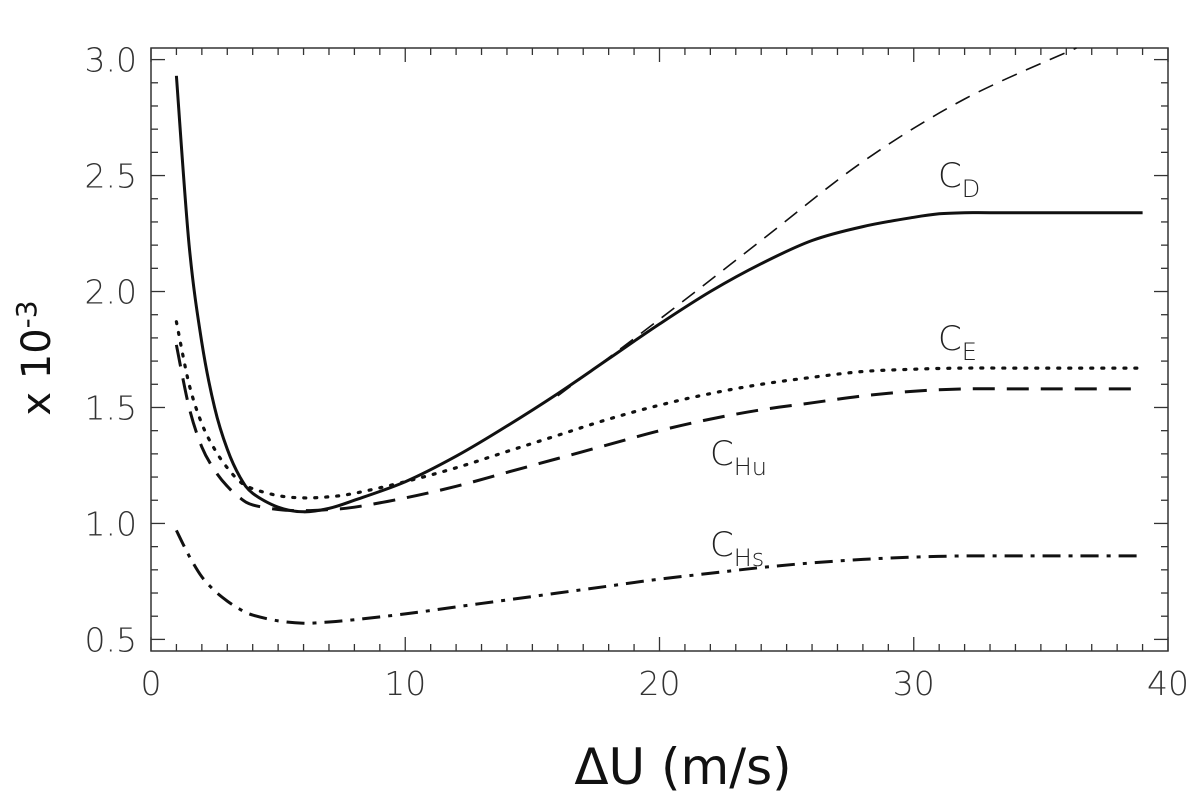 The height and width of the screenshot is (798, 1204). I want to click on series-label-CD: CD, so click(959, 179).